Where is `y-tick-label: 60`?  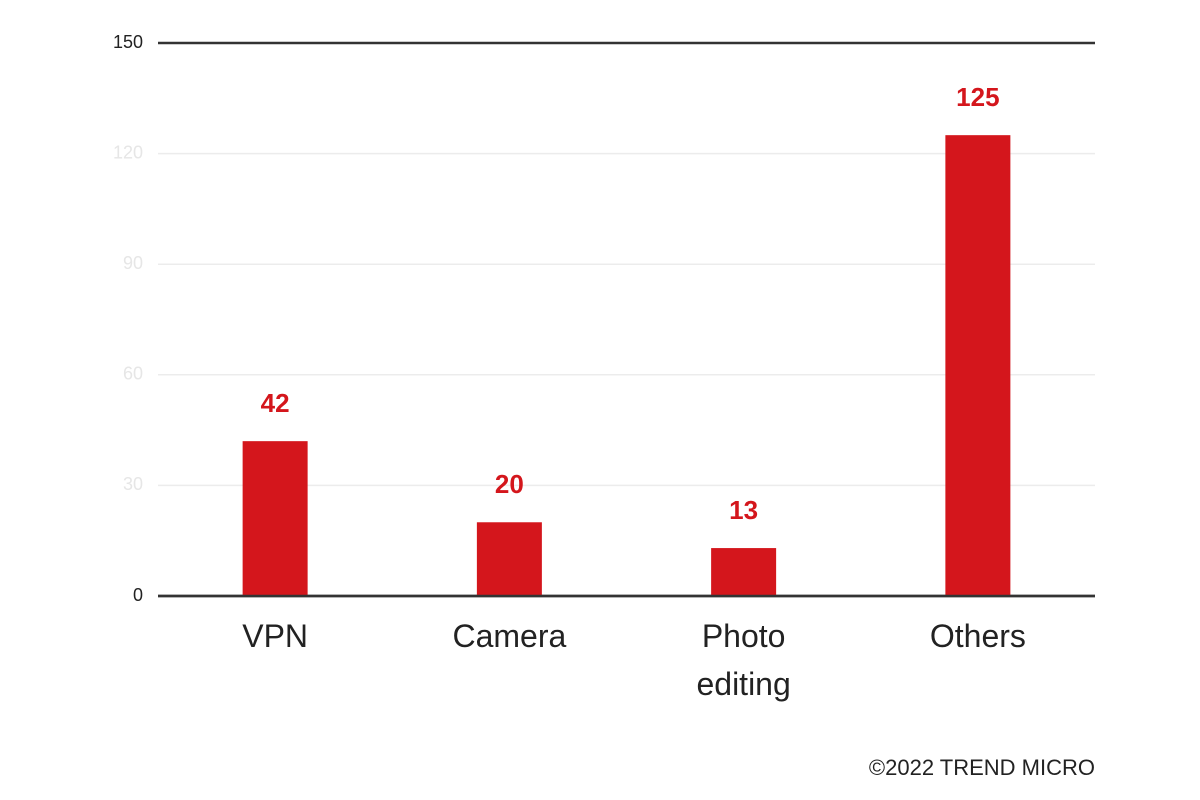
y-tick-label: 60 is located at coordinates (133, 374).